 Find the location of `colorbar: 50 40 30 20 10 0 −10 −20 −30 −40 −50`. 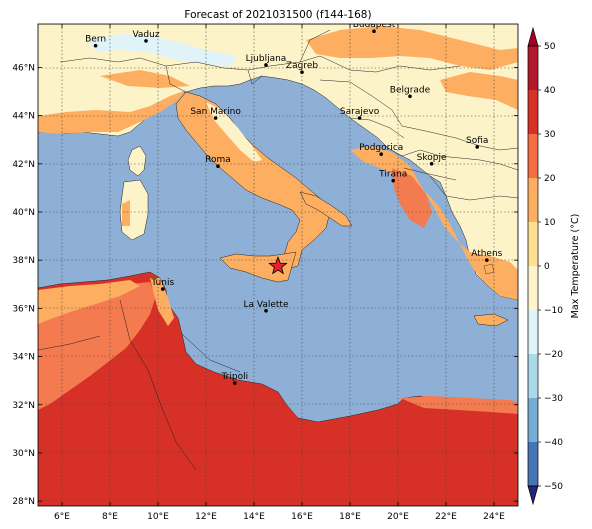

colorbar: 50 40 30 20 10 0 −10 −20 −30 −40 −50 is located at coordinates (545, 266).